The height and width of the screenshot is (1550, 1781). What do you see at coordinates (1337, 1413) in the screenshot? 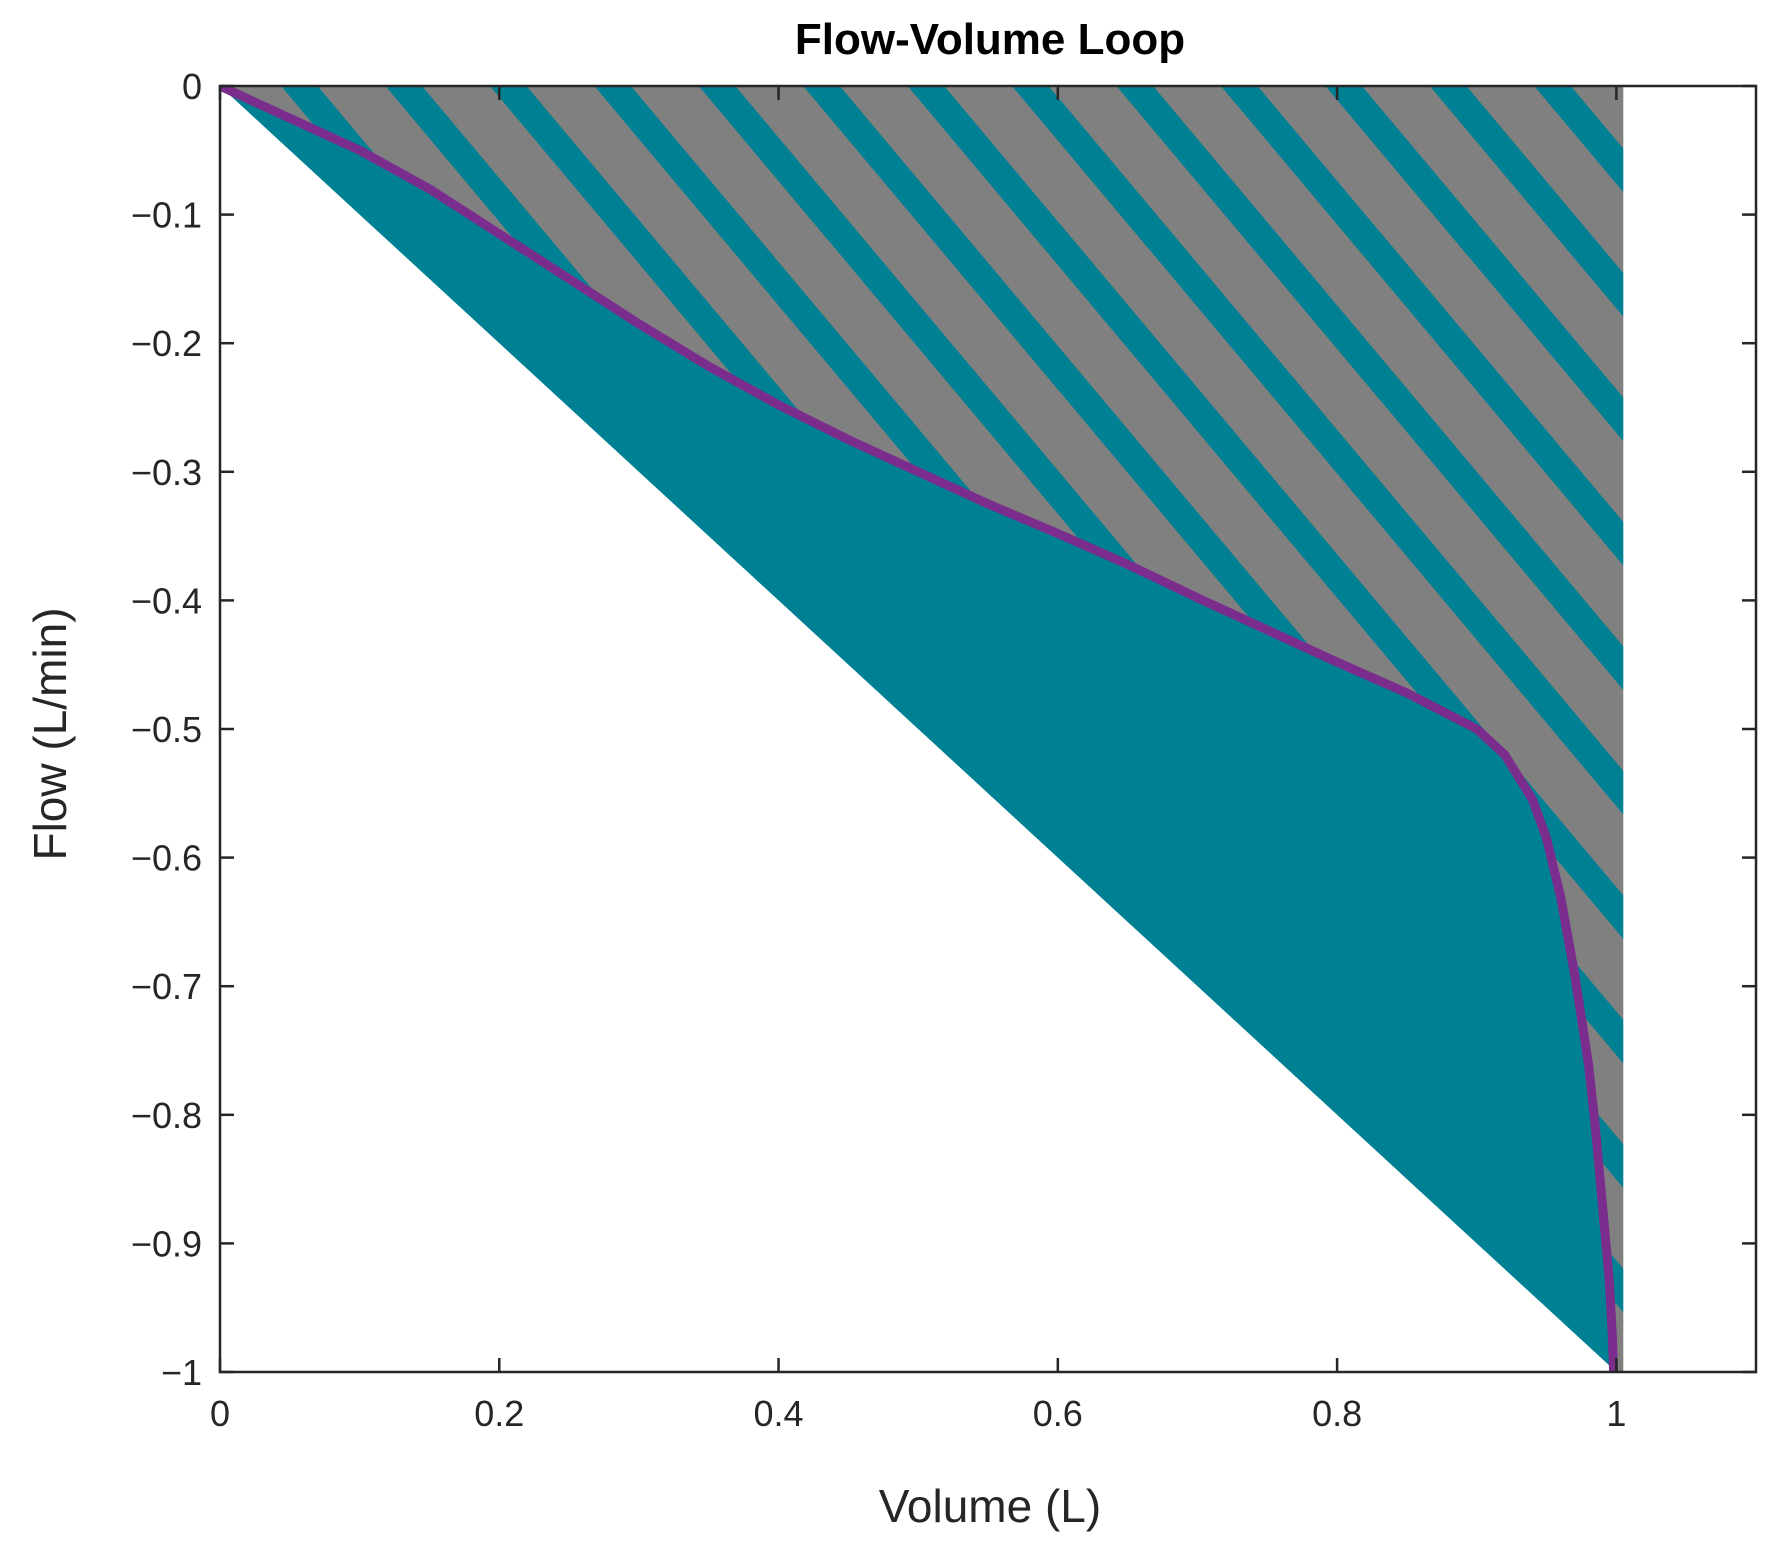
I see `x-tick-label: 0.8` at bounding box center [1337, 1413].